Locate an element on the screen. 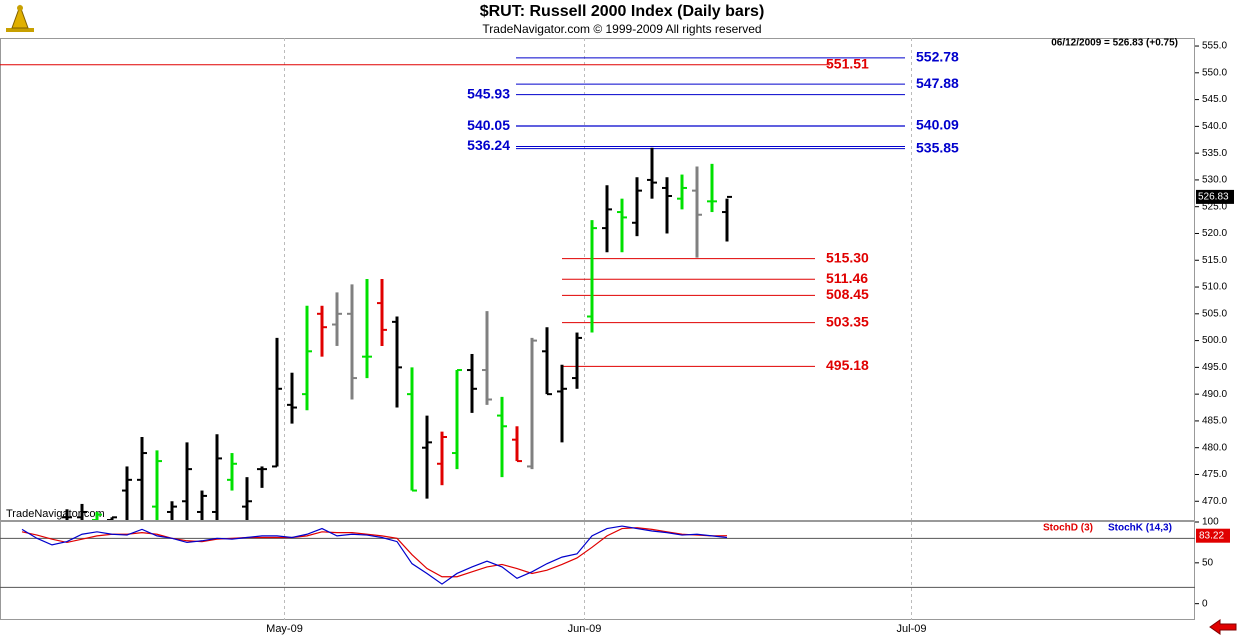 This screenshot has height=640, width=1245. indicator-panel is located at coordinates (597, 570).